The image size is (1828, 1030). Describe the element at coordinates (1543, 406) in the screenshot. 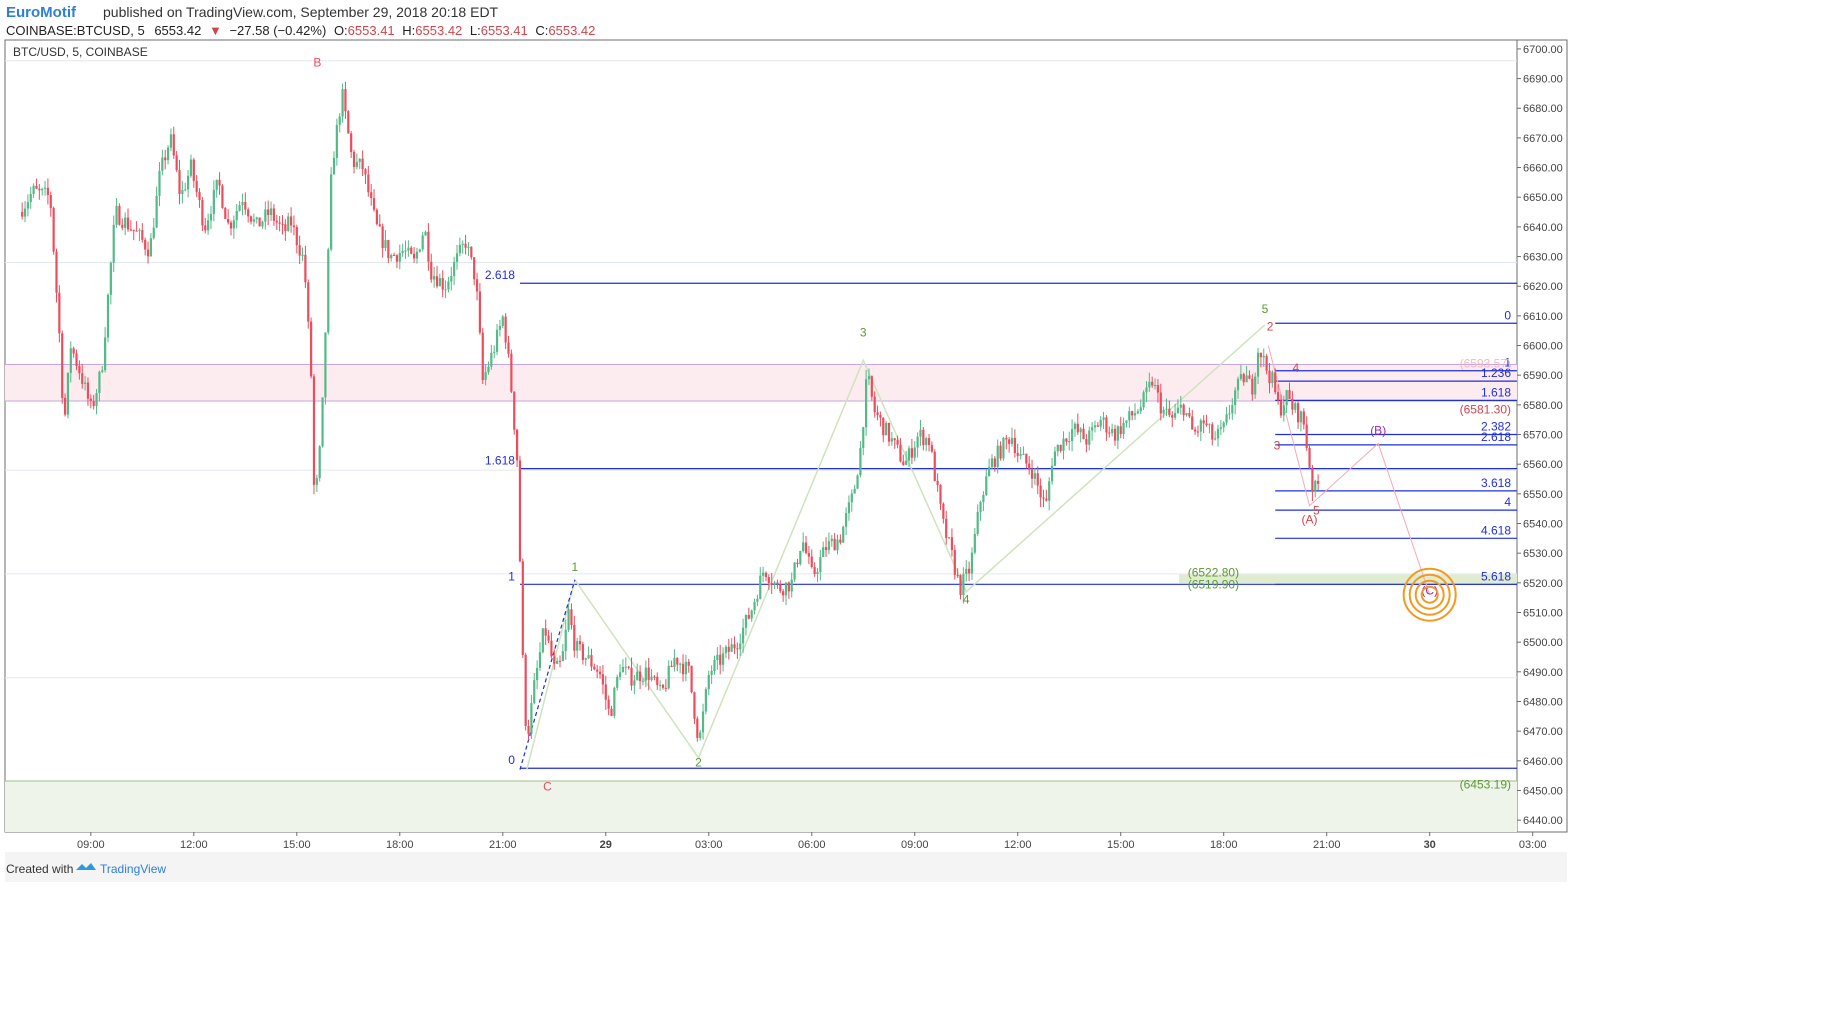

I see `y-tick-label: 6580.00` at that location.